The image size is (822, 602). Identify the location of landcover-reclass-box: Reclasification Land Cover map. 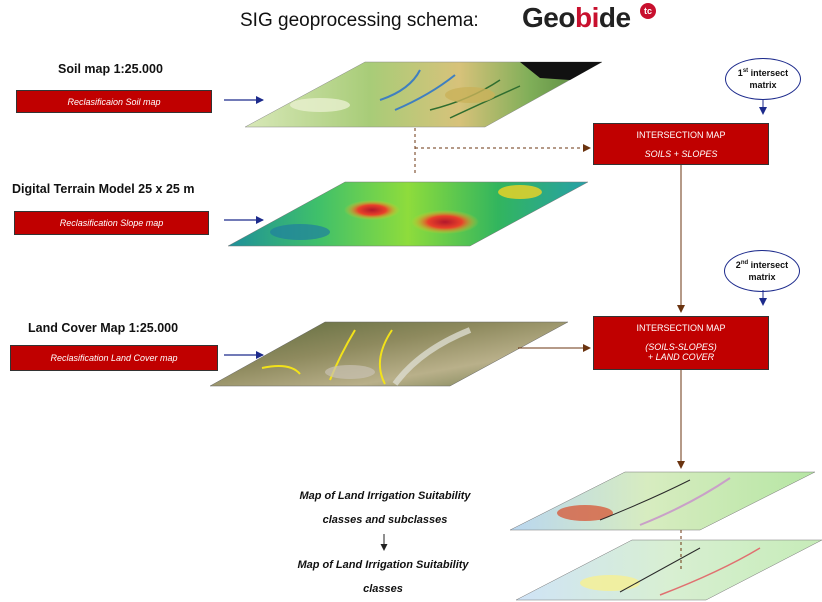
(114, 358).